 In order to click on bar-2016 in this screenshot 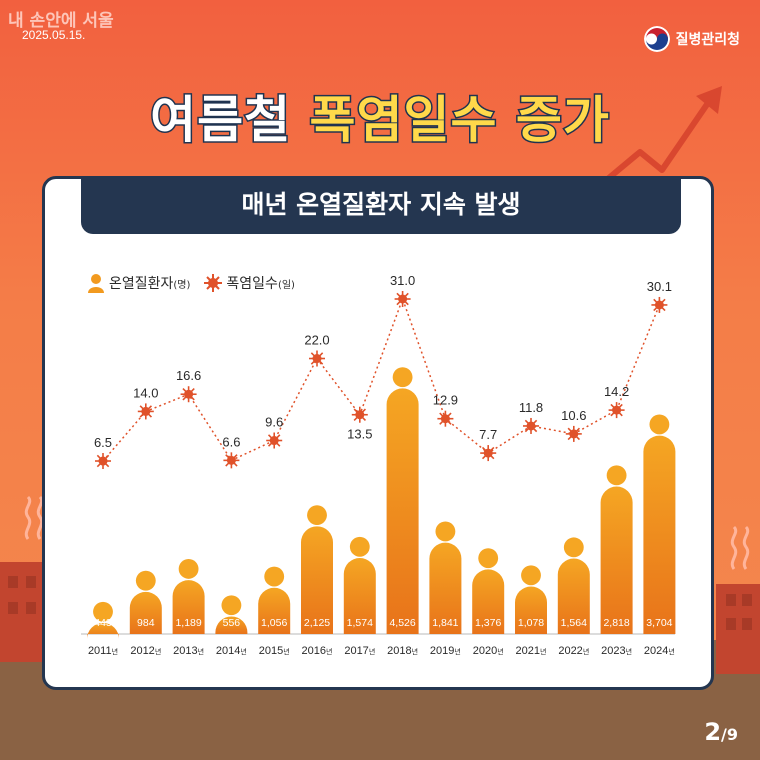, I will do `click(317, 569)`.